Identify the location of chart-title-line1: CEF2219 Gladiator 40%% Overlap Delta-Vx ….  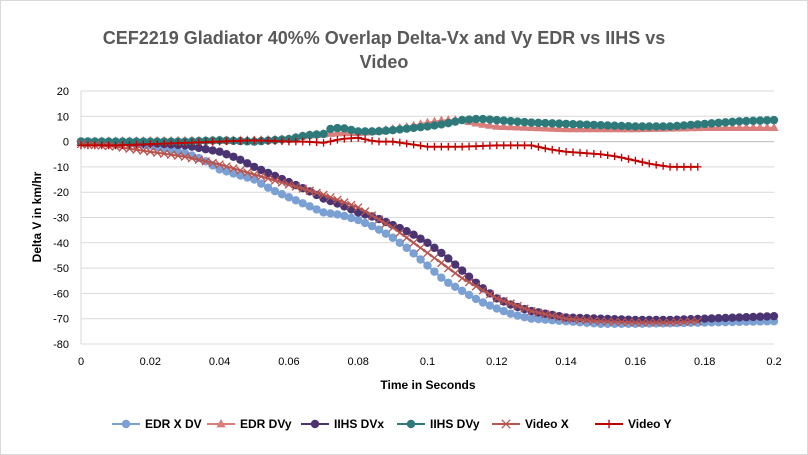
(384, 38).